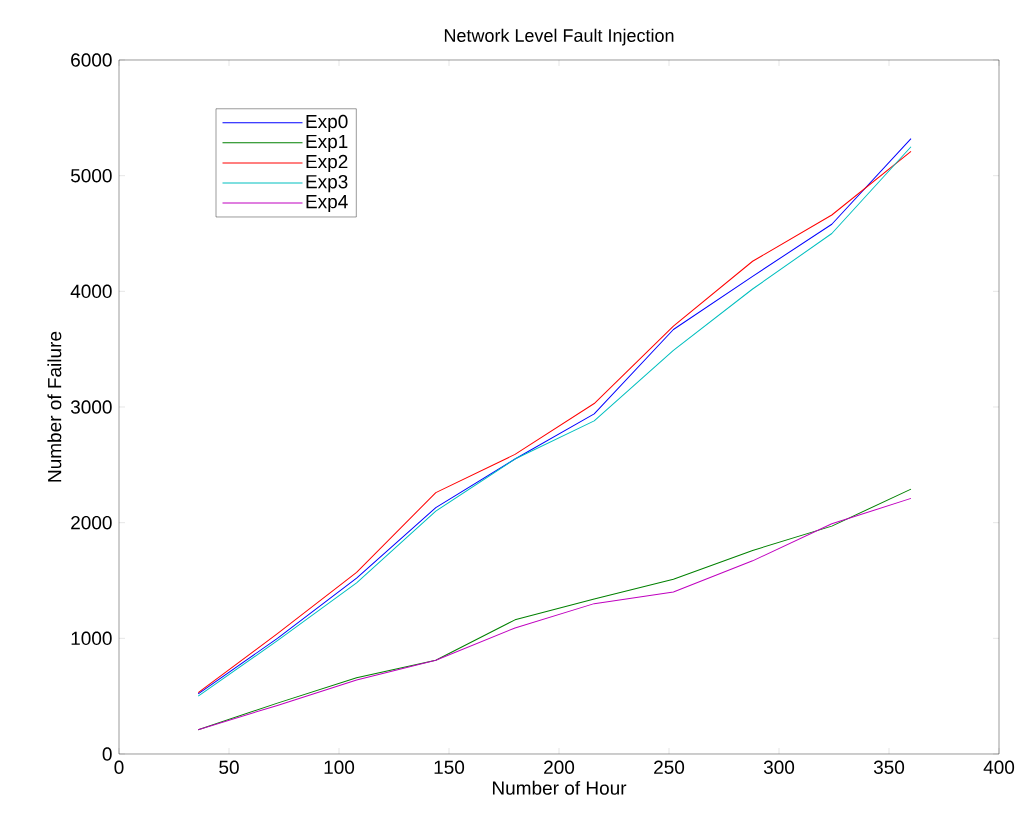 The height and width of the screenshot is (825, 1025). I want to click on y-tick-label: 0, so click(107, 754).